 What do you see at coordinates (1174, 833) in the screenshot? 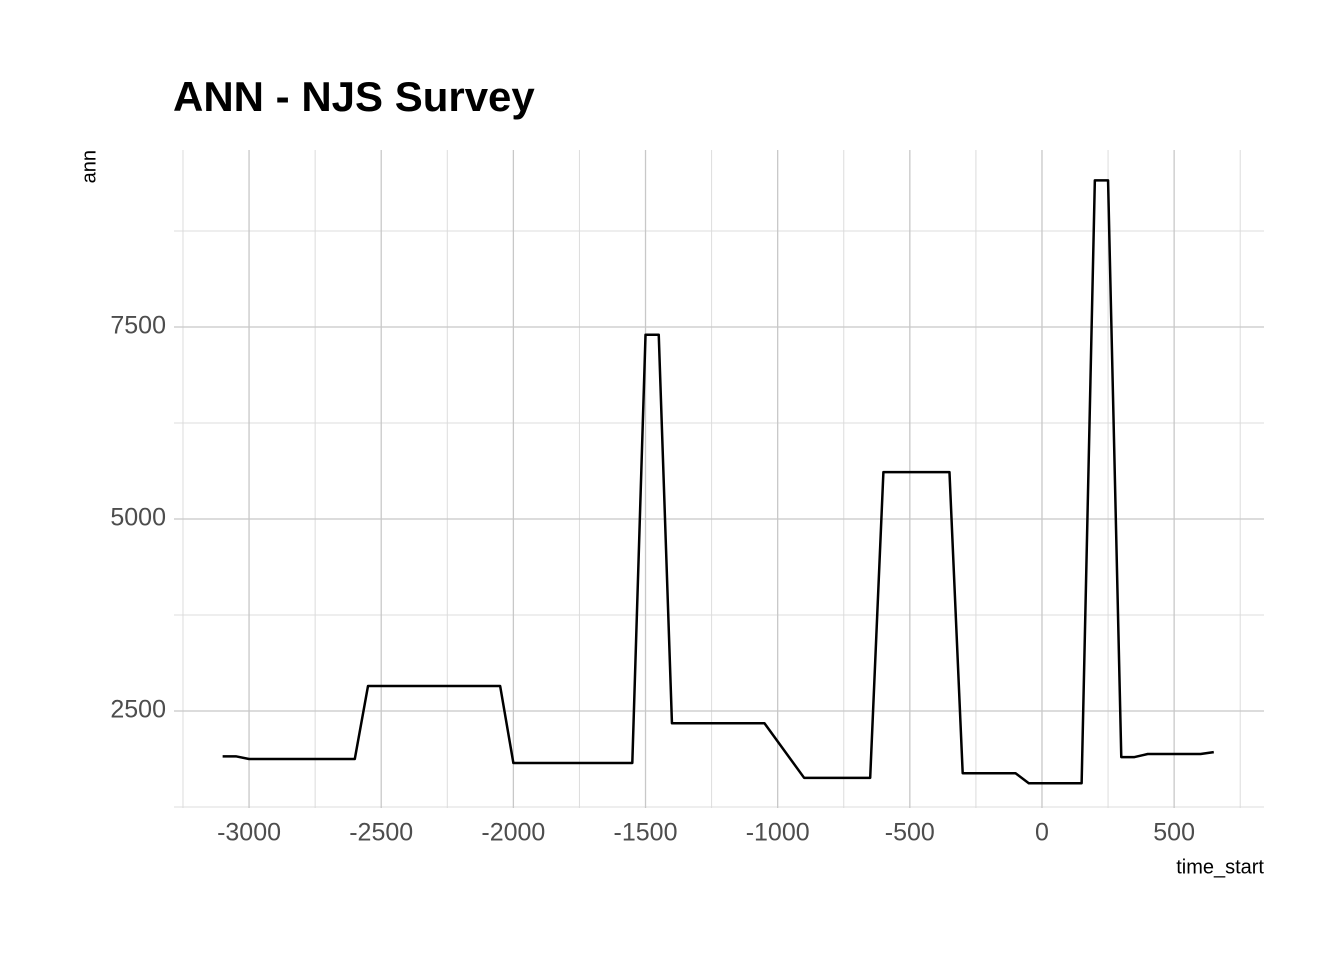
I see `x-tick-label: 500` at bounding box center [1174, 833].